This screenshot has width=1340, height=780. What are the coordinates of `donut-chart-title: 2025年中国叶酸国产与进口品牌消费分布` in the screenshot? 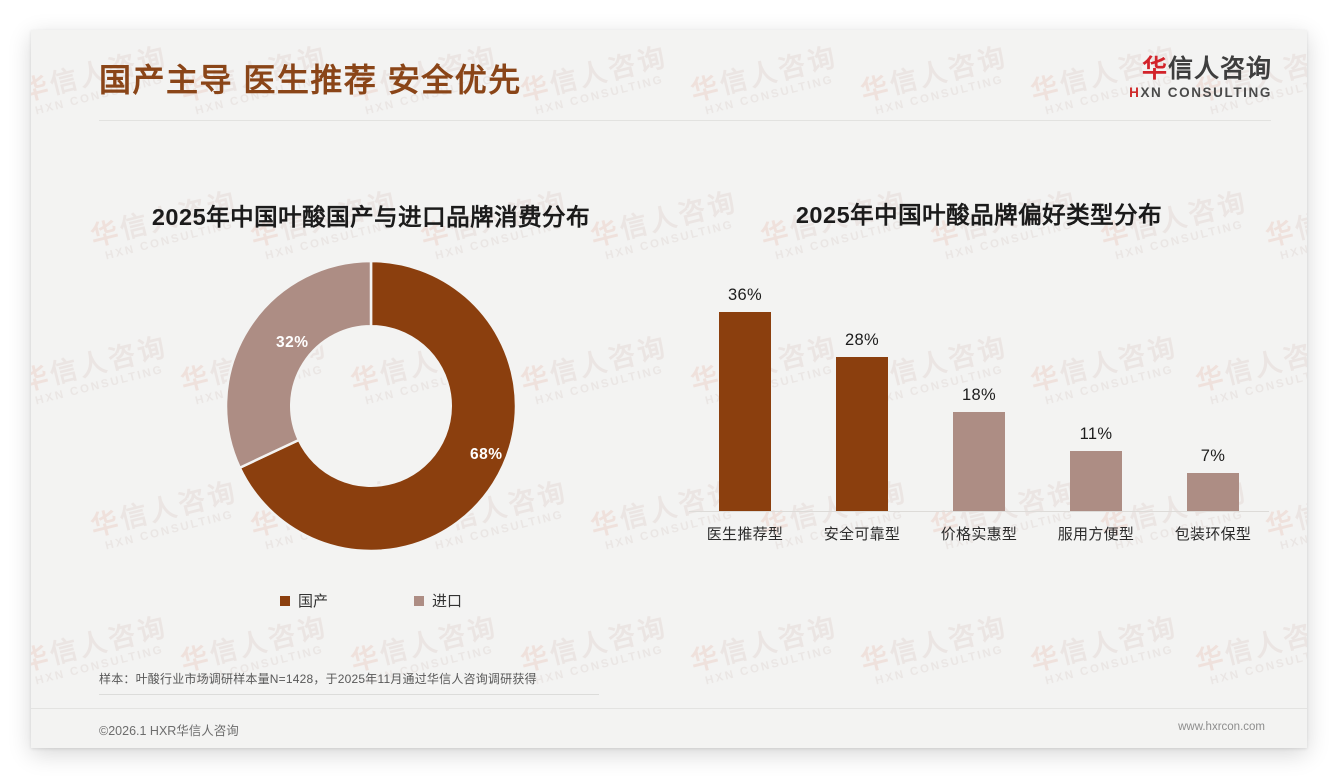 It's located at (371, 217).